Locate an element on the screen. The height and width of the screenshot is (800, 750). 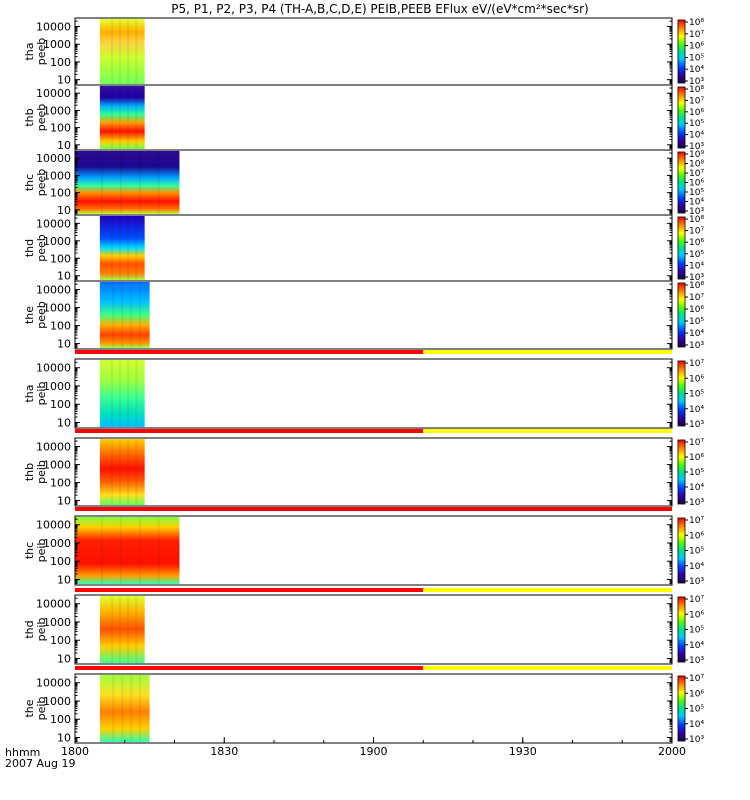
x-axis: 1800 1830 1900 1930 2000 is located at coordinates (373, 747).